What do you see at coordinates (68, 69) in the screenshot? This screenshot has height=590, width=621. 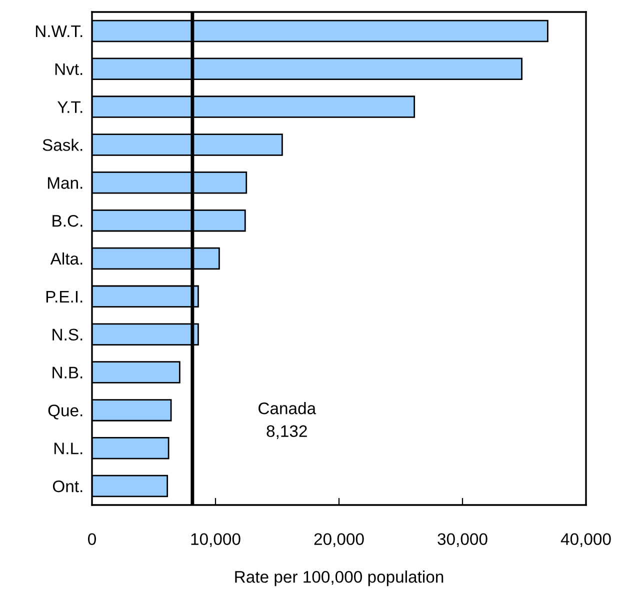 I see `y-tick-label: Nvt.` at bounding box center [68, 69].